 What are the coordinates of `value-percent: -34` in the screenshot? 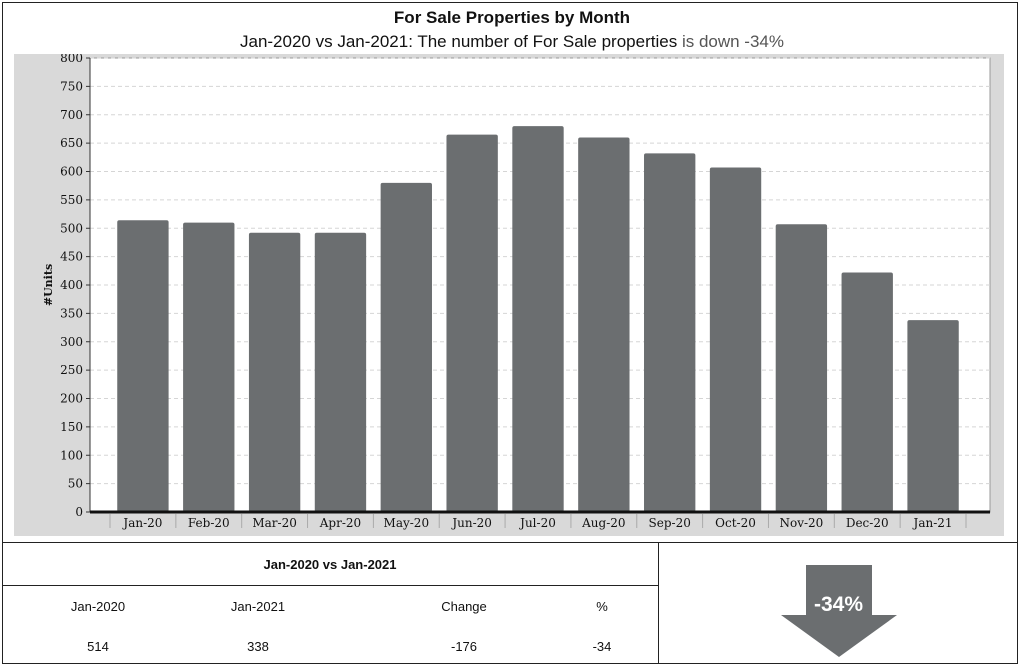 It's located at (602, 646).